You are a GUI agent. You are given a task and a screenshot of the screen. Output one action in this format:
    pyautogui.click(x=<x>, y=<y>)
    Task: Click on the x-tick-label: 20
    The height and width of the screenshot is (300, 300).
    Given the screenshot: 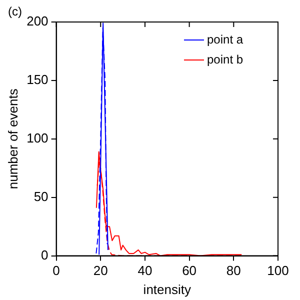 What is the action you would take?
    pyautogui.click(x=100, y=270)
    